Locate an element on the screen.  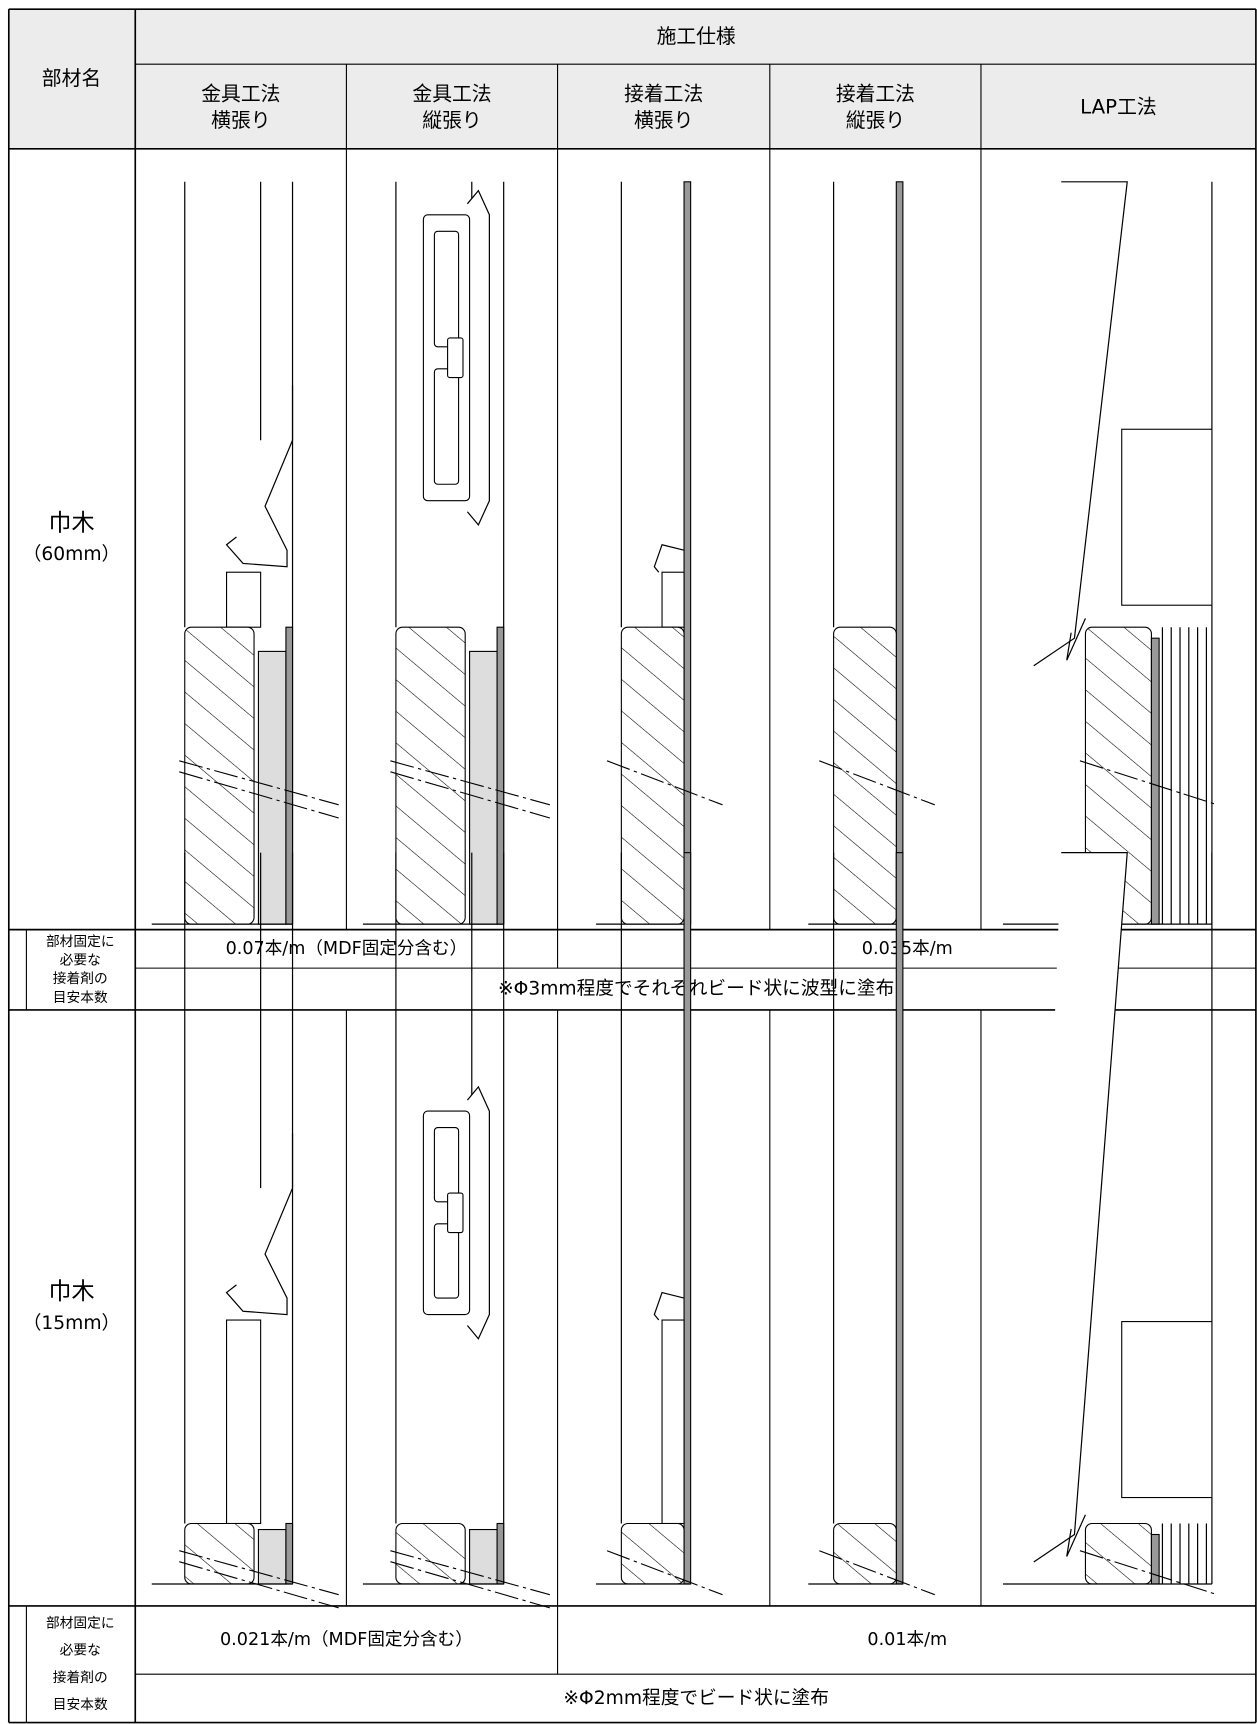
amount-metal: 0.021本/m（MDF固定分含む） is located at coordinates (346, 1640).